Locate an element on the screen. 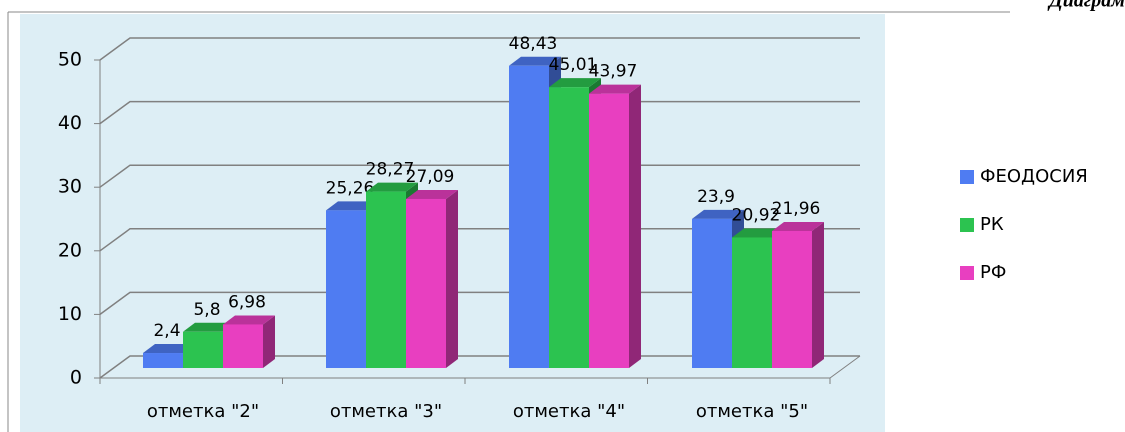 This screenshot has height=432, width=1125. legend-label: ФЕОДОСИЯ is located at coordinates (1034, 176).